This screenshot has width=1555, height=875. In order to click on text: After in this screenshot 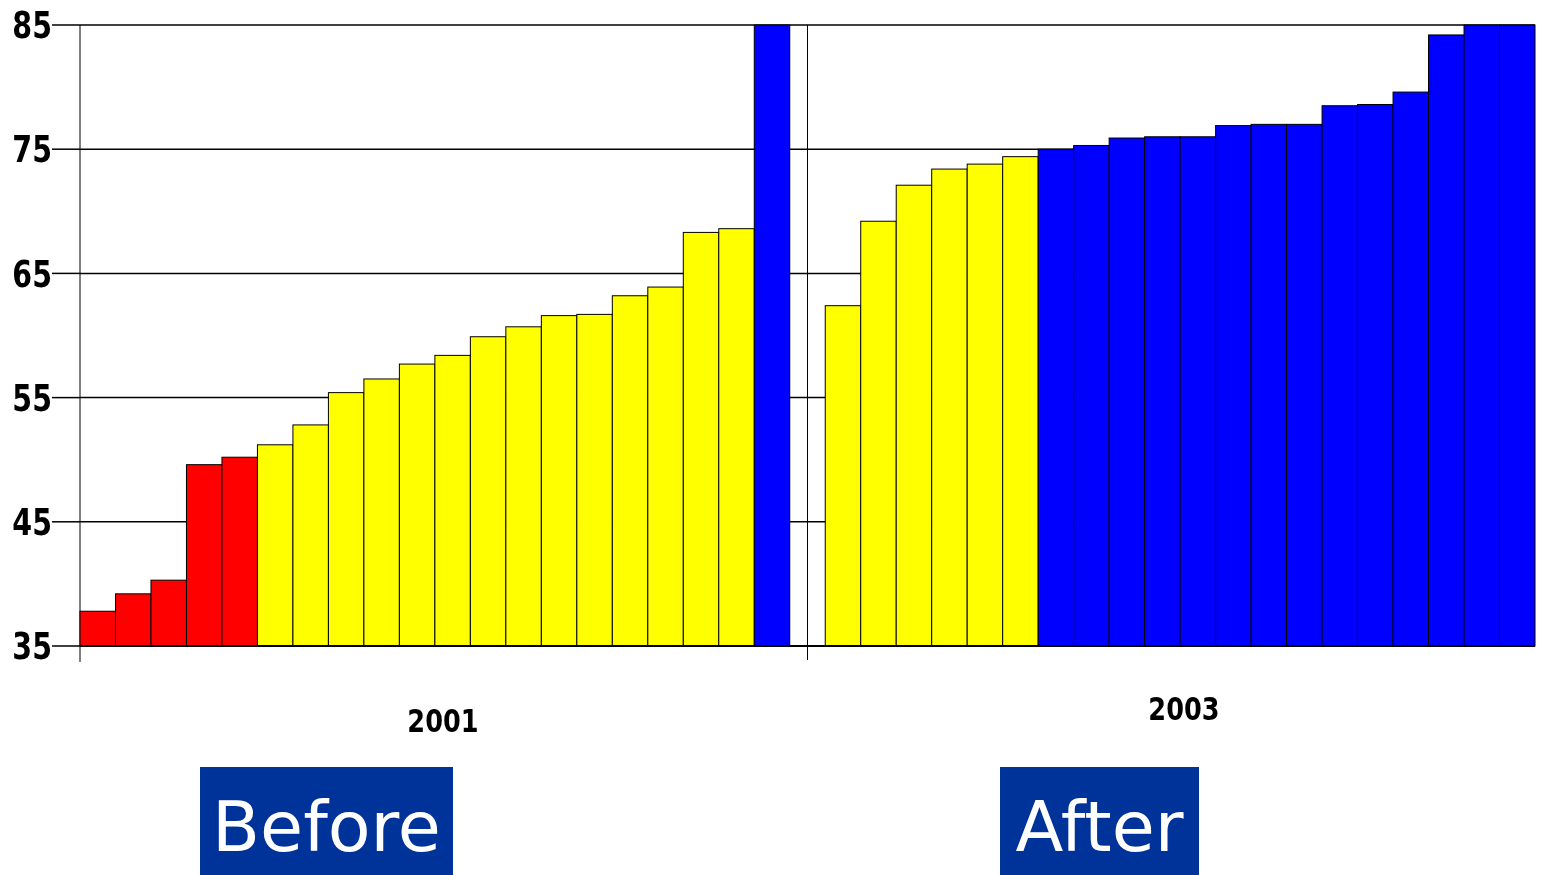, I will do `click(1099, 827)`.